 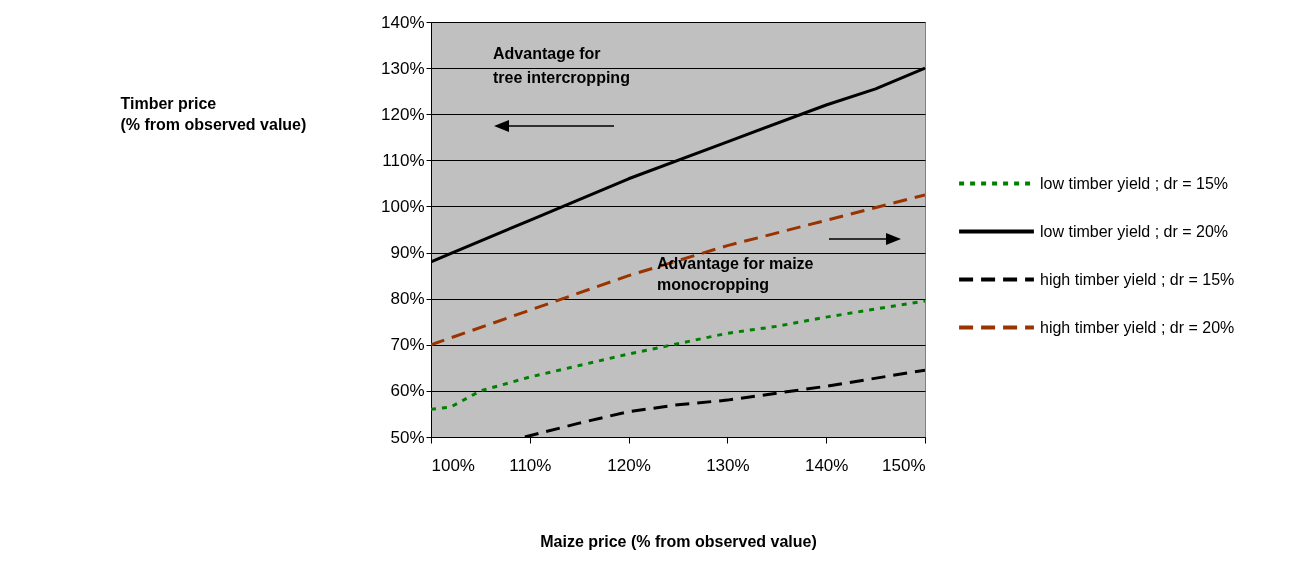 I want to click on y-tick-label: 130%, so click(x=403, y=68).